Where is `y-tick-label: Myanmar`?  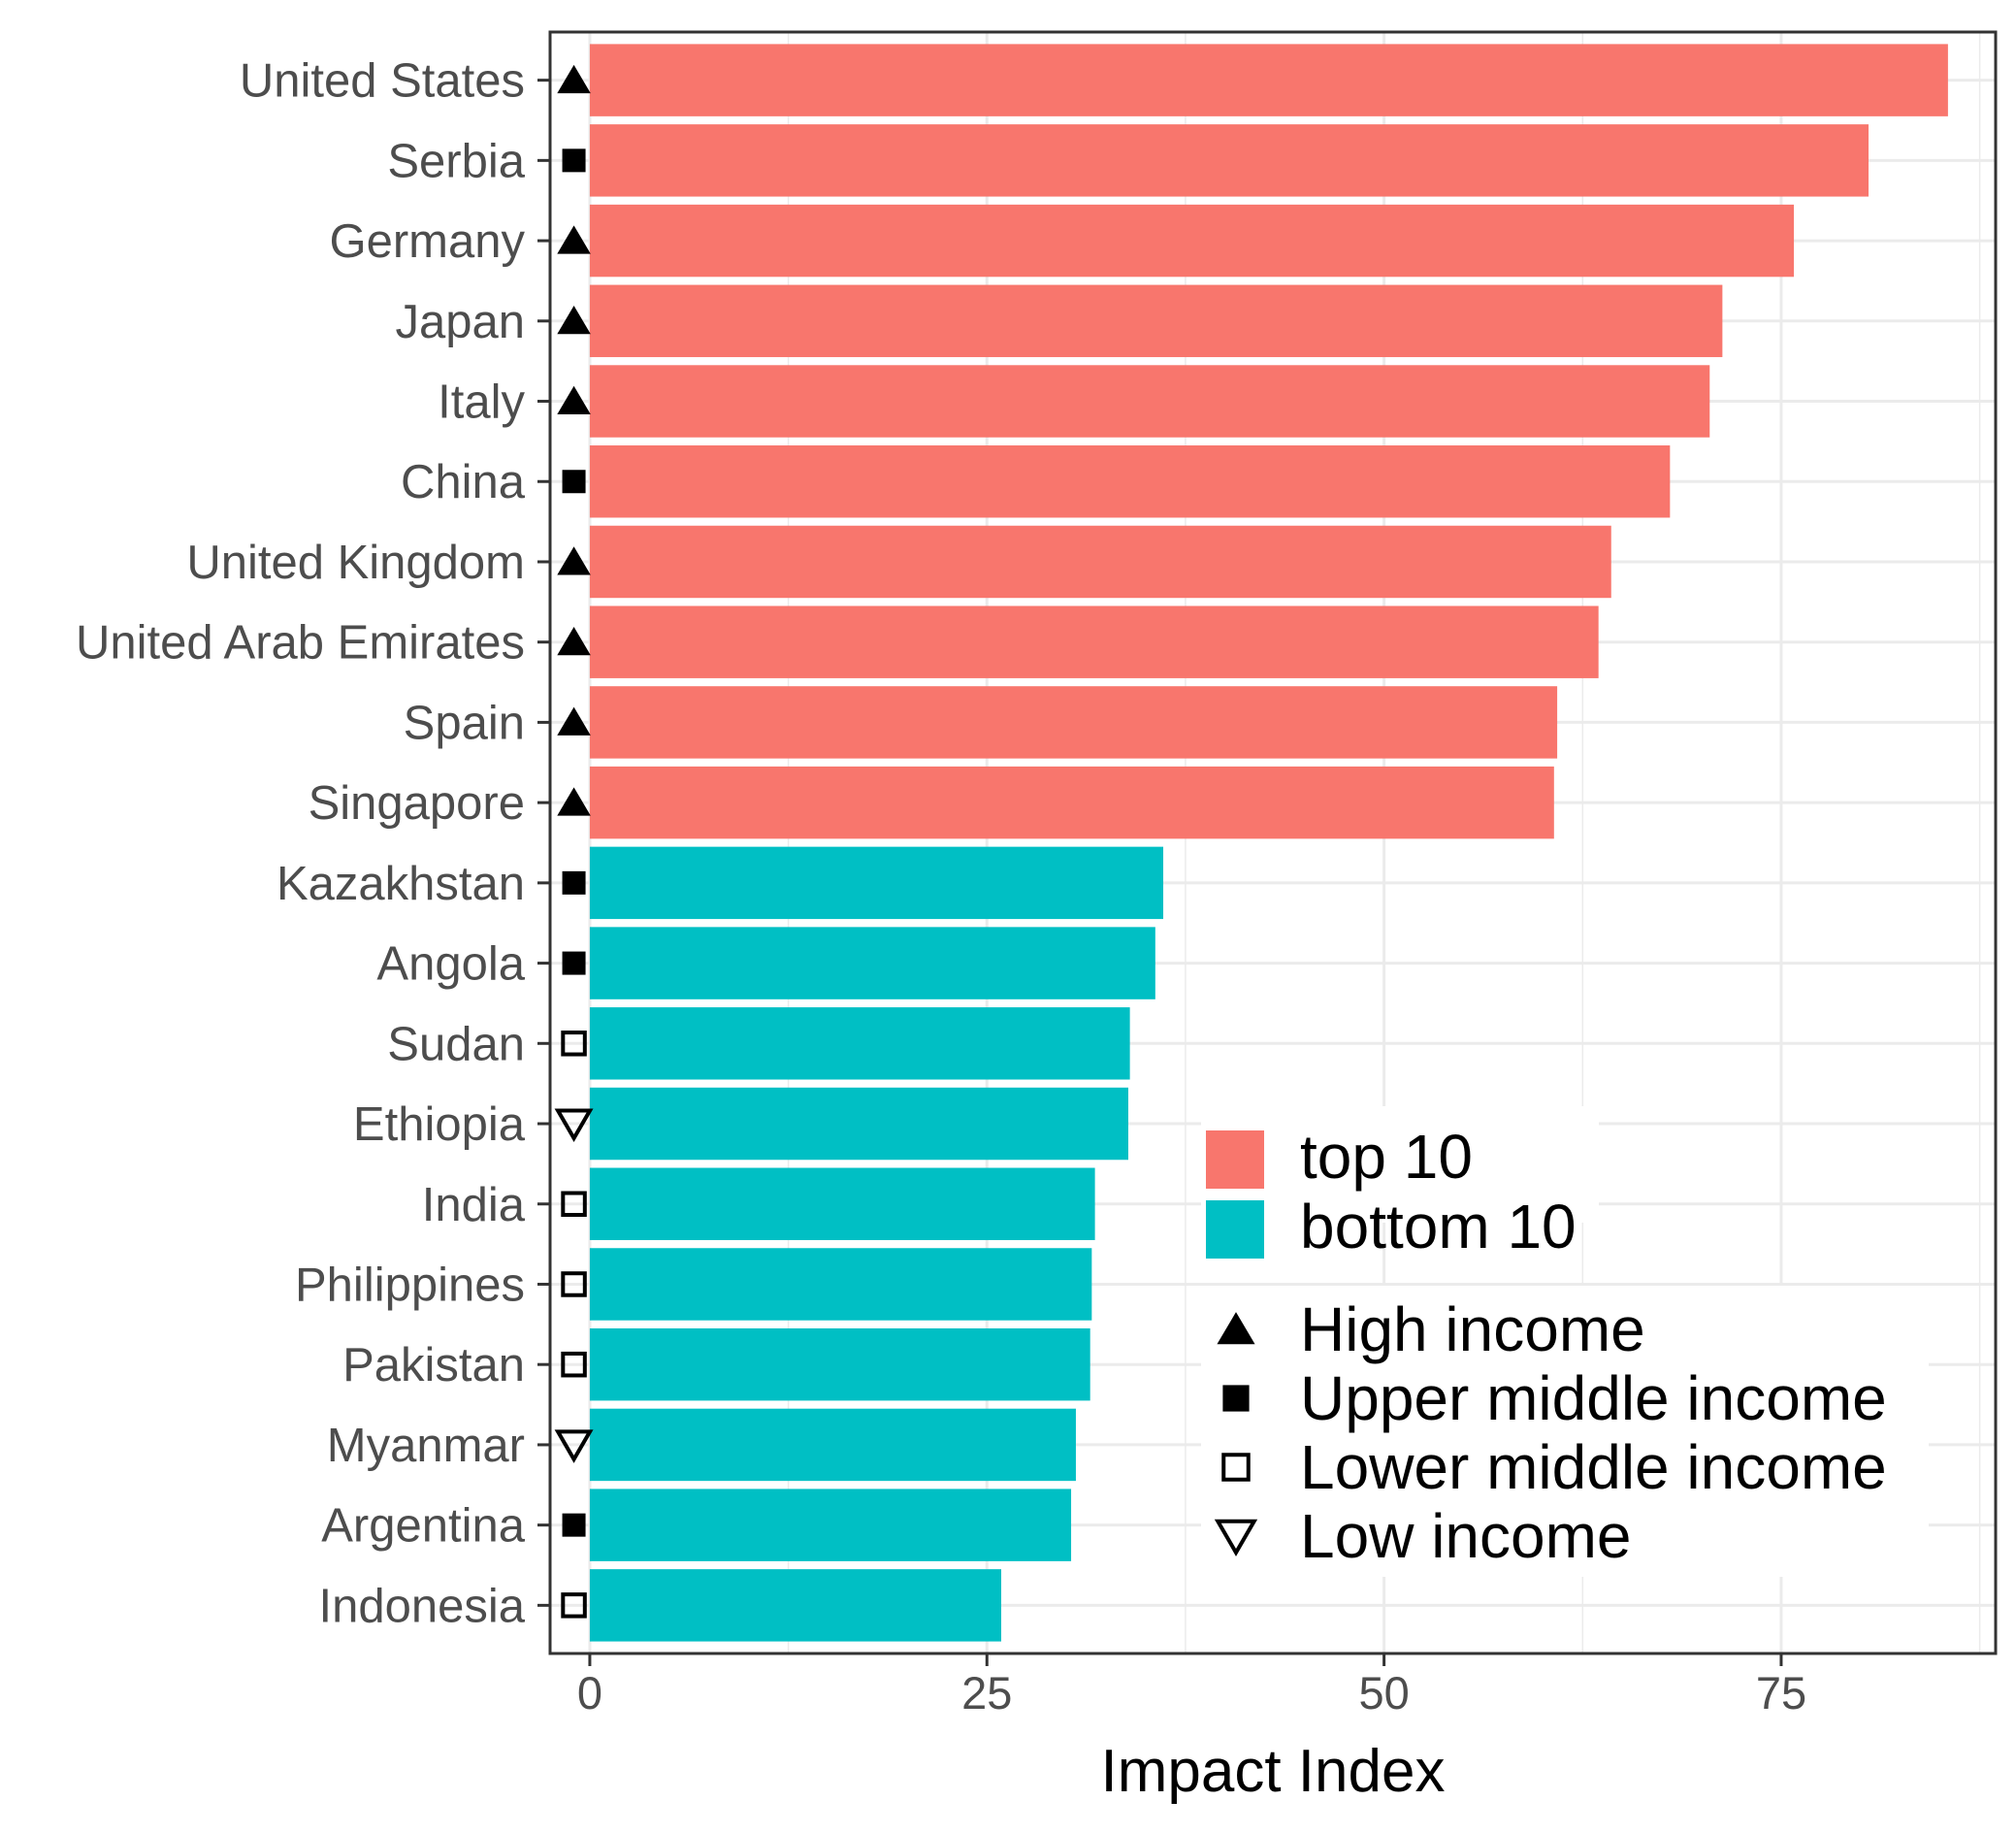
y-tick-label: Myanmar is located at coordinates (426, 1446).